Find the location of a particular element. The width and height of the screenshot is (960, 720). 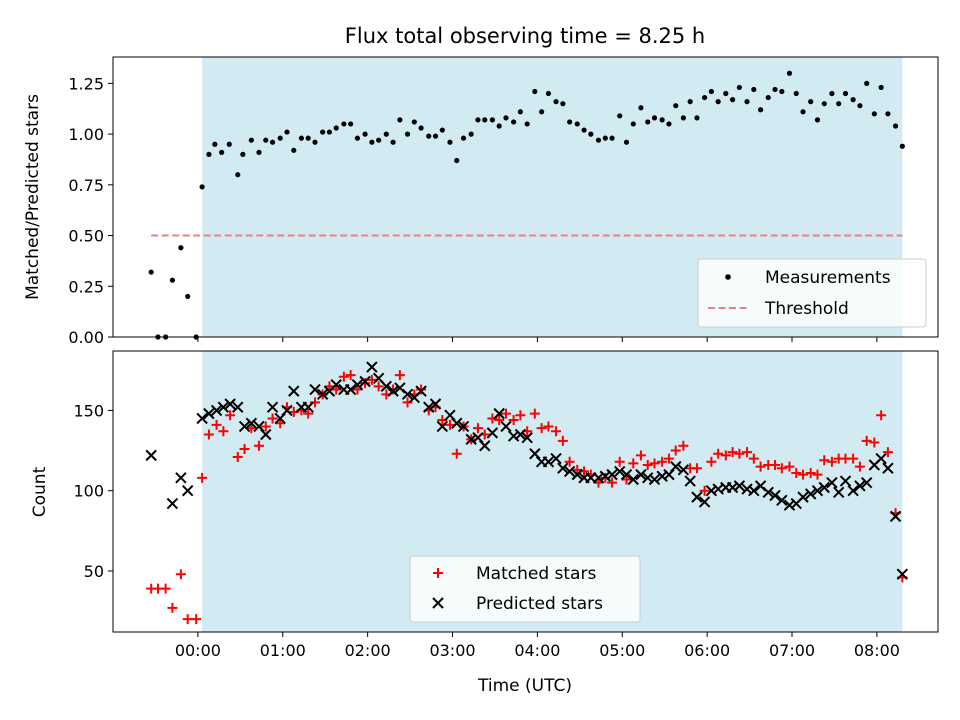

top-y-tick-label: 0.25 is located at coordinates (86, 286).